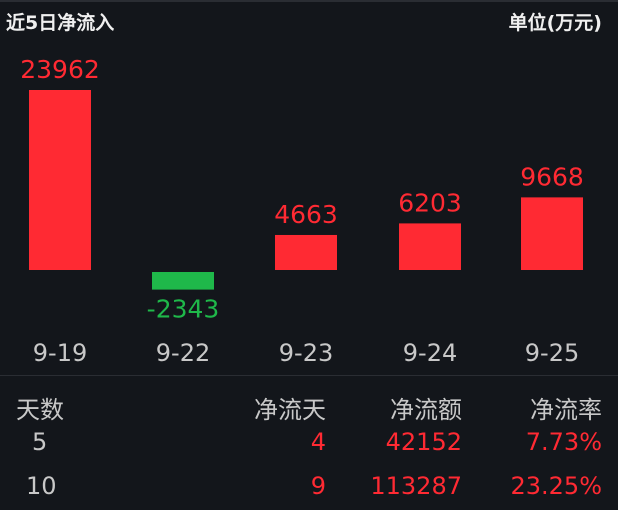 This screenshot has width=618, height=510. What do you see at coordinates (416, 486) in the screenshot?
I see `table-cell: 113287` at bounding box center [416, 486].